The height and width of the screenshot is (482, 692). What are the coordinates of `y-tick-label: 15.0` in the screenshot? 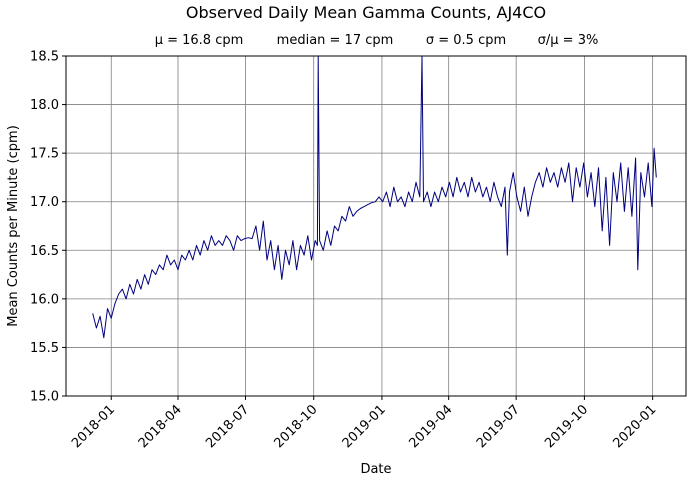 It's located at (44, 397).